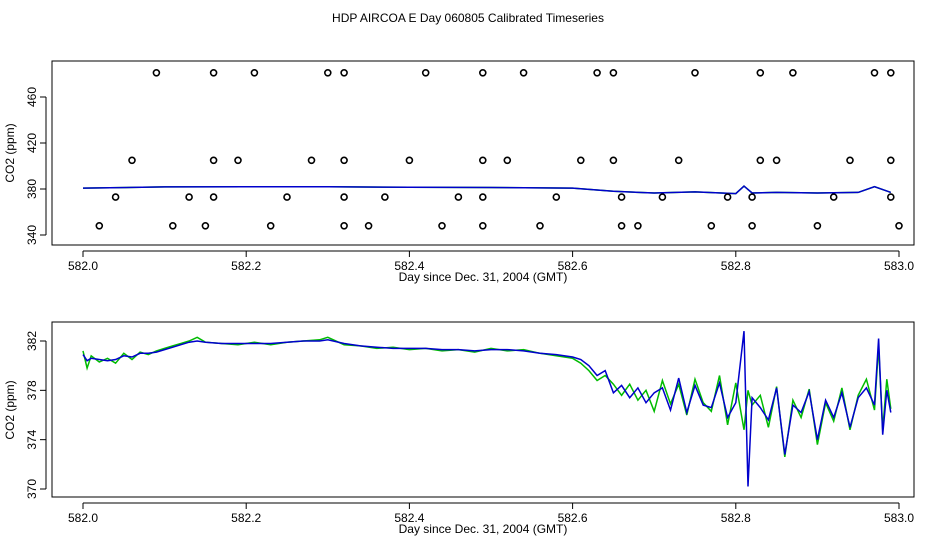 This screenshot has width=936, height=540. What do you see at coordinates (32, 390) in the screenshot?
I see `y-tick-label: 378` at bounding box center [32, 390].